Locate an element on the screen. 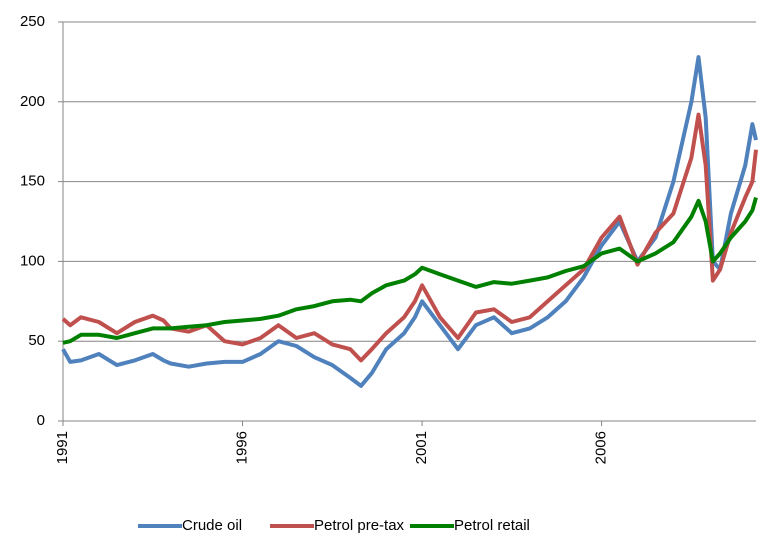 The image size is (758, 535). x-tick-label: 2006 is located at coordinates (601, 447).